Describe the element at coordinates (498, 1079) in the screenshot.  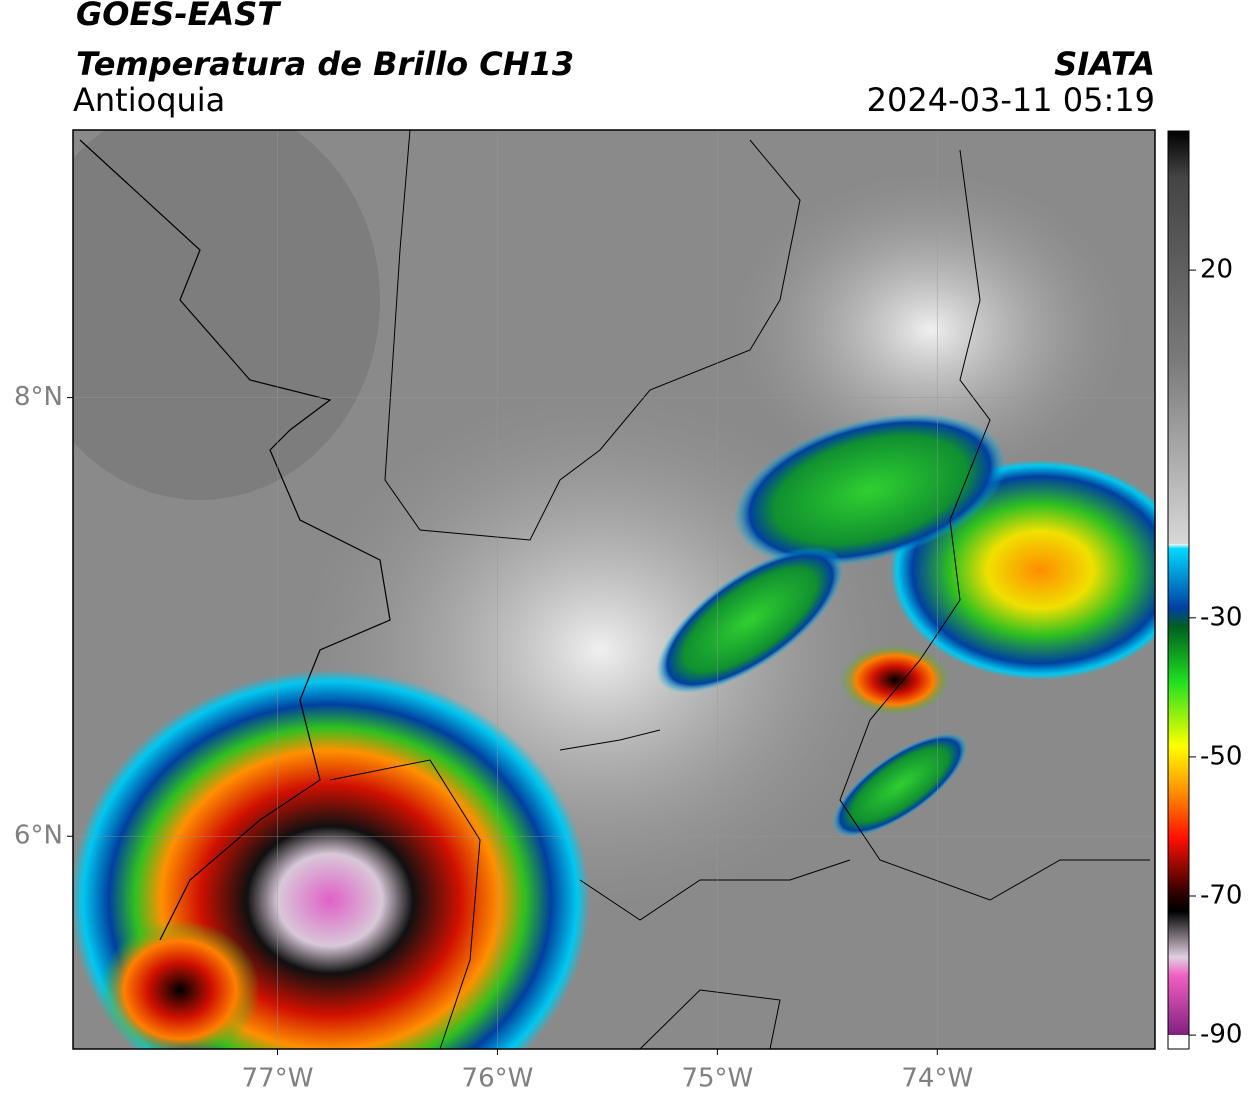
I see `x-tick-label: 76°W` at that location.